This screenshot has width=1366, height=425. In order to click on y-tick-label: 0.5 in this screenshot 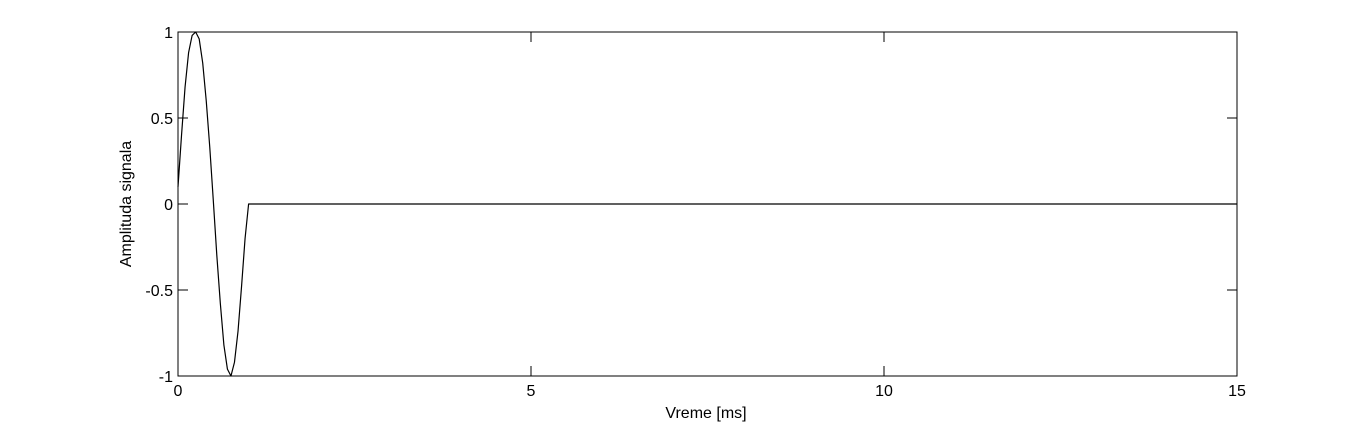, I will do `click(162, 119)`.